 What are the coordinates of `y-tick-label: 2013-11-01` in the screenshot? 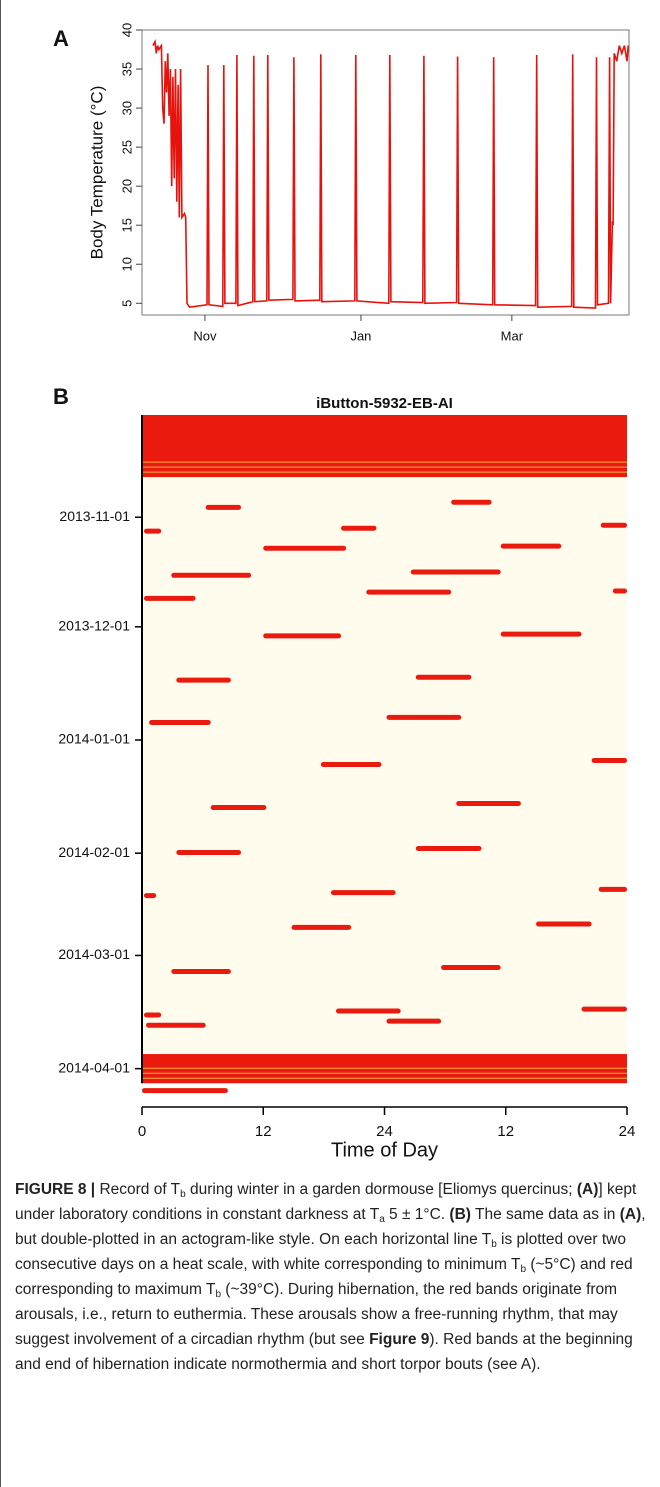 It's located at (94, 516).